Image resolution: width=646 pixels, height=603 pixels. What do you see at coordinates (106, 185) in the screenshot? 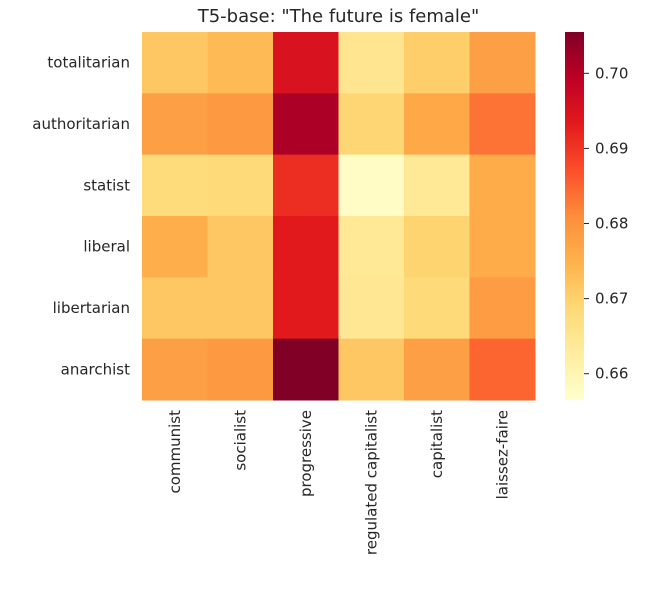
I see `y-tick-label: statist` at bounding box center [106, 185].